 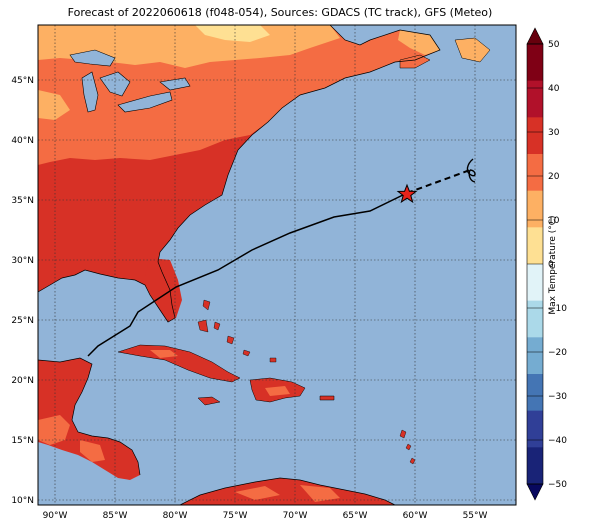 What do you see at coordinates (471, 170) in the screenshot?
I see `cyclone-icon` at bounding box center [471, 170].